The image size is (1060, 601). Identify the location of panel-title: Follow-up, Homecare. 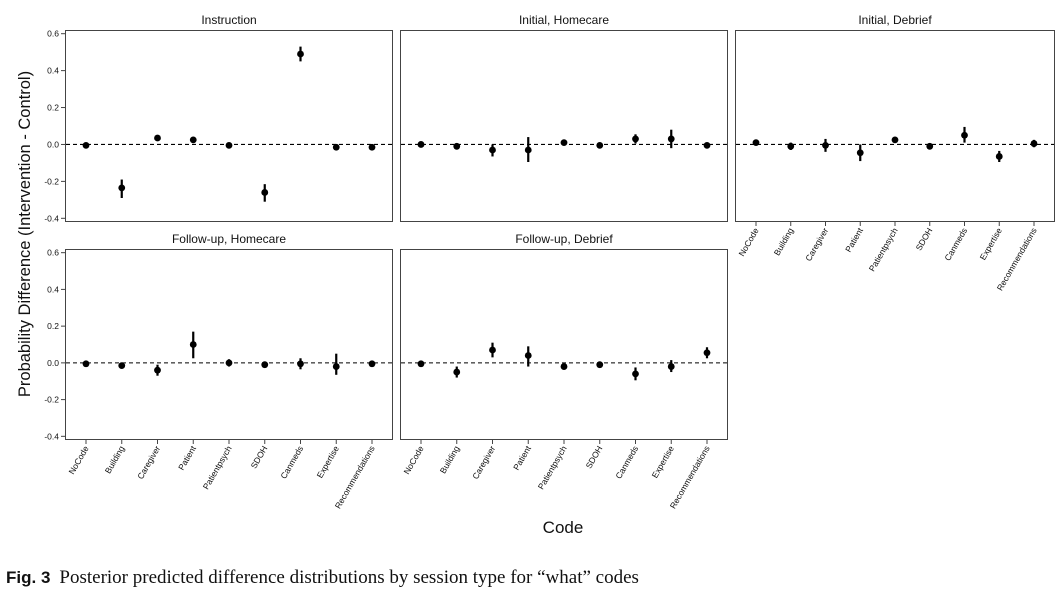
(229, 239).